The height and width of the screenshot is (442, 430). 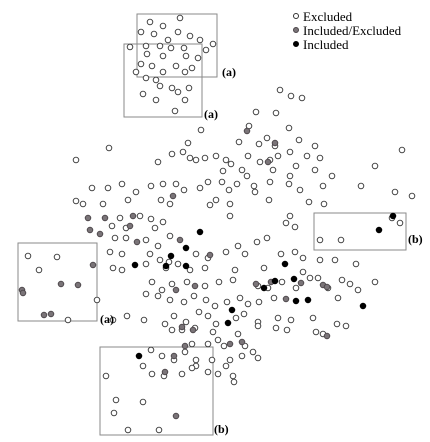 What do you see at coordinates (163, 80) in the screenshot?
I see `region-box-top-inner` at bounding box center [163, 80].